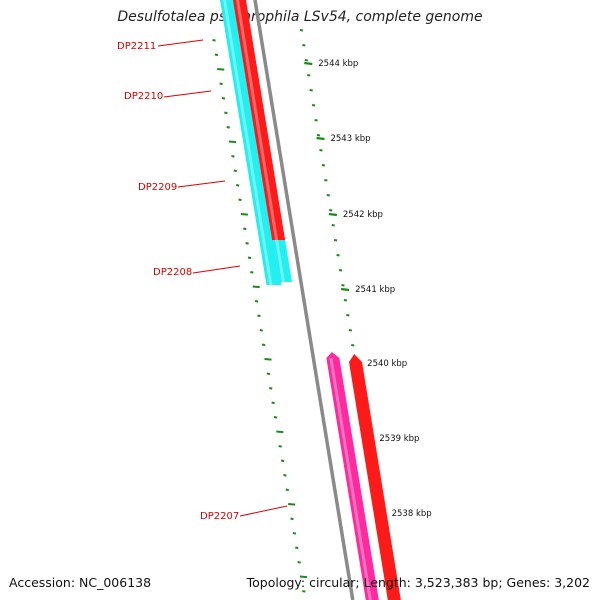 The image size is (600, 600). I want to click on gene-bar-dp2208, so click(282, 261).